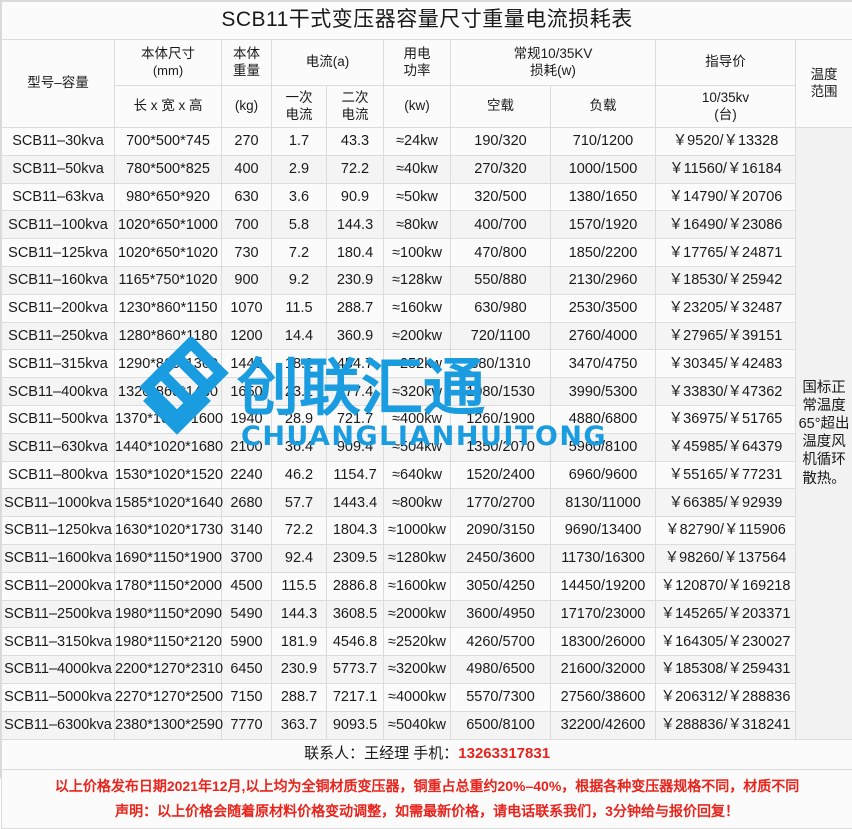 Image resolution: width=852 pixels, height=829 pixels. Describe the element at coordinates (381, 753) in the screenshot. I see `contact-label: 联系人：王经理 手机：` at that location.